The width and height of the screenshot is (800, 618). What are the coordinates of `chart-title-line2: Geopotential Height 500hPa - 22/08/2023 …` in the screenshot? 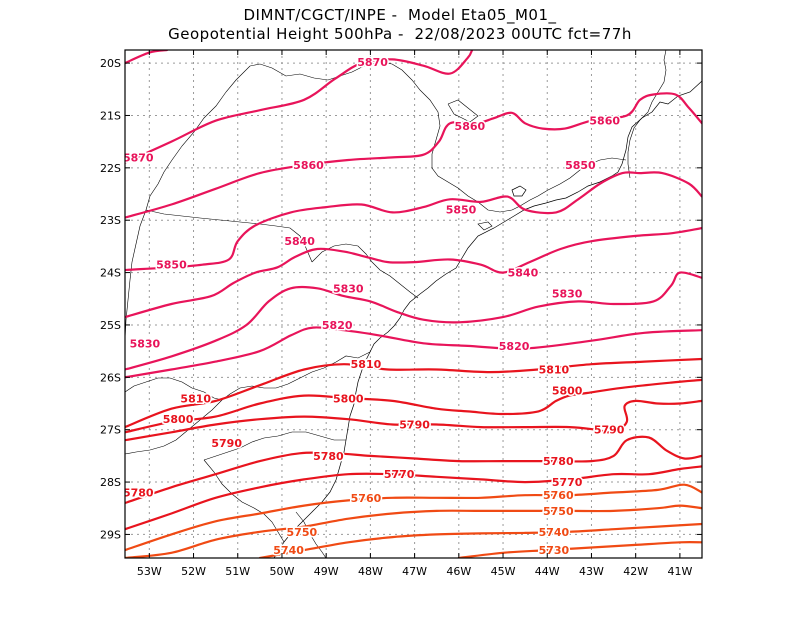 It's located at (400, 34).